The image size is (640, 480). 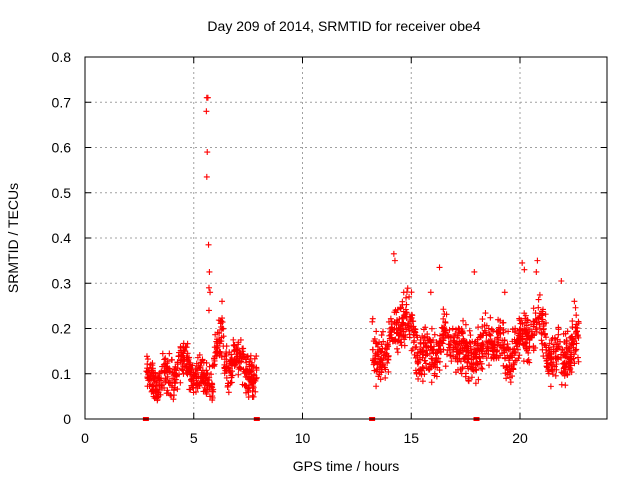 I want to click on x-tick-label: 20, so click(x=520, y=438).